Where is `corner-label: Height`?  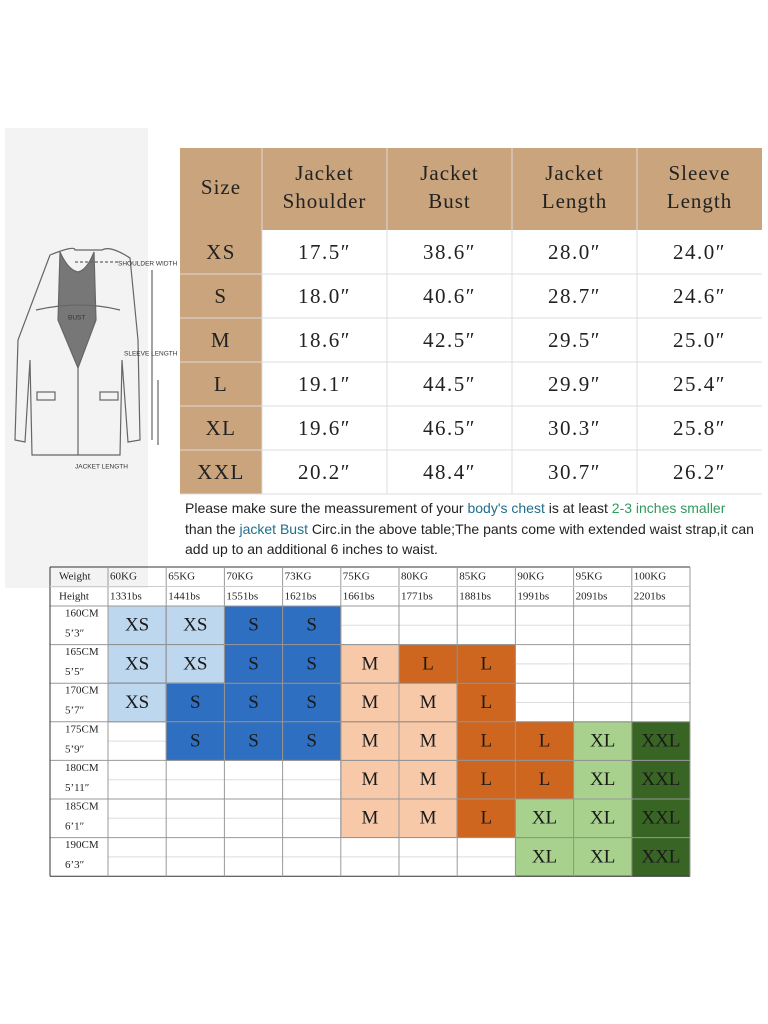 corner-label: Height is located at coordinates (74, 597).